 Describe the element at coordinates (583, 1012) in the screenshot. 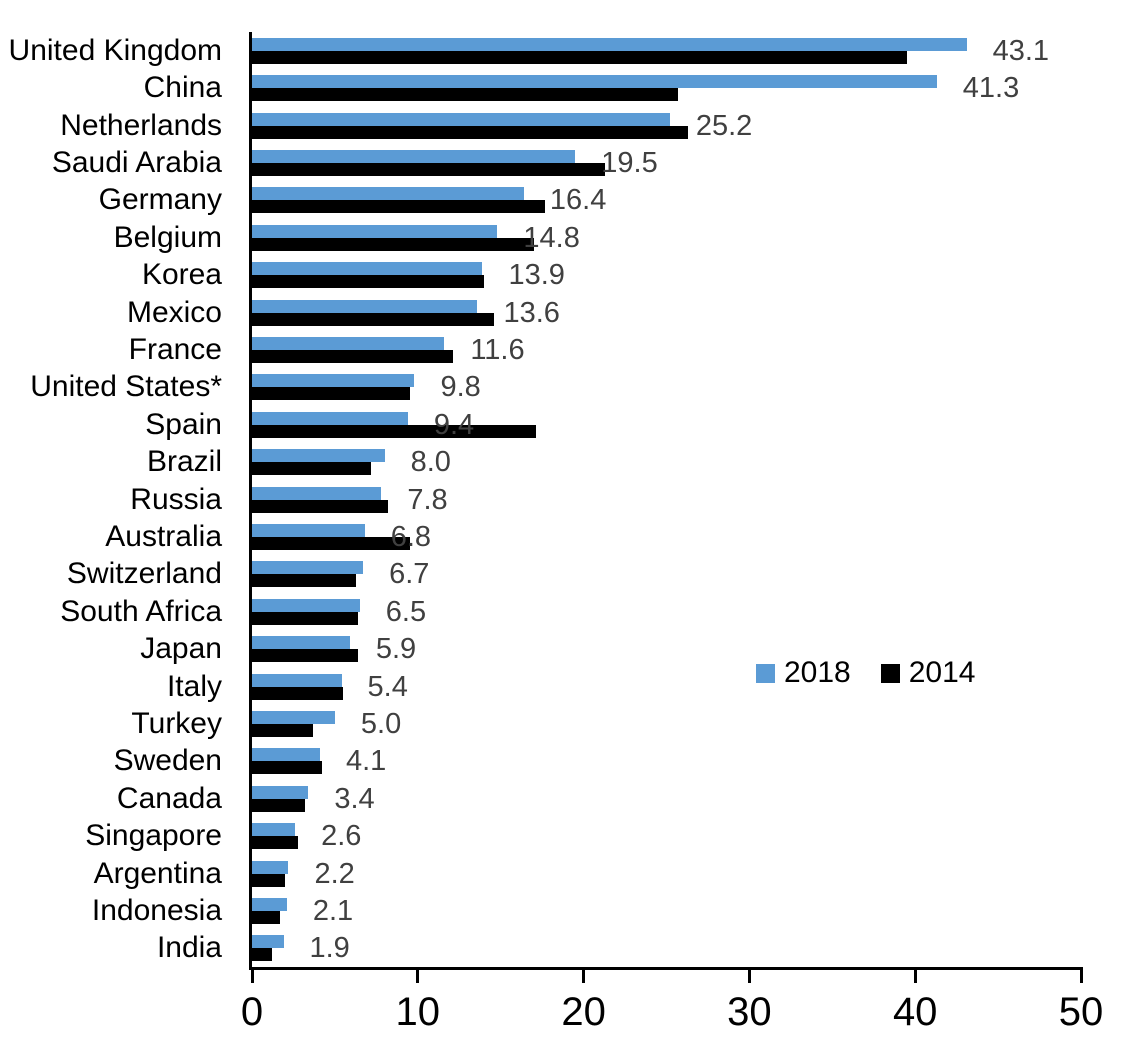

I see `x-tick-label: 20` at that location.